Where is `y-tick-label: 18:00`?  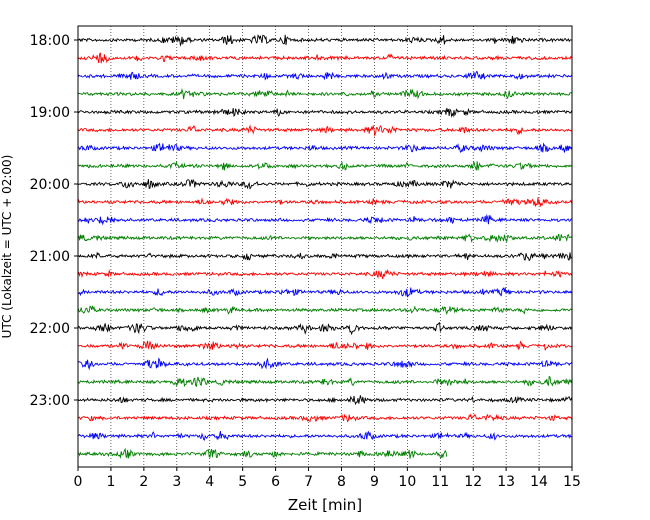
y-tick-label: 18:00 is located at coordinates (50, 41).